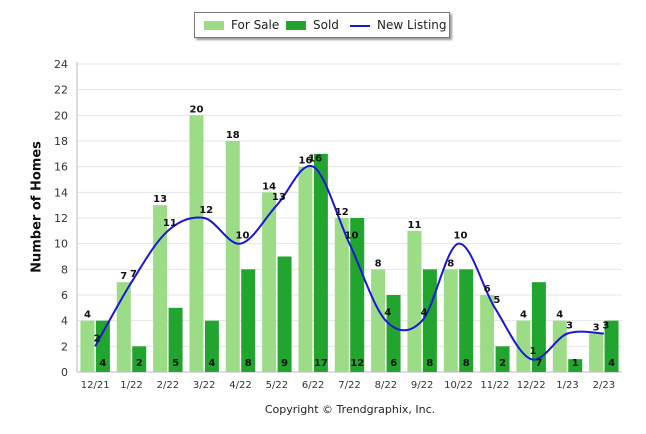  I want to click on legend-new-listing-swatch, so click(360, 26).